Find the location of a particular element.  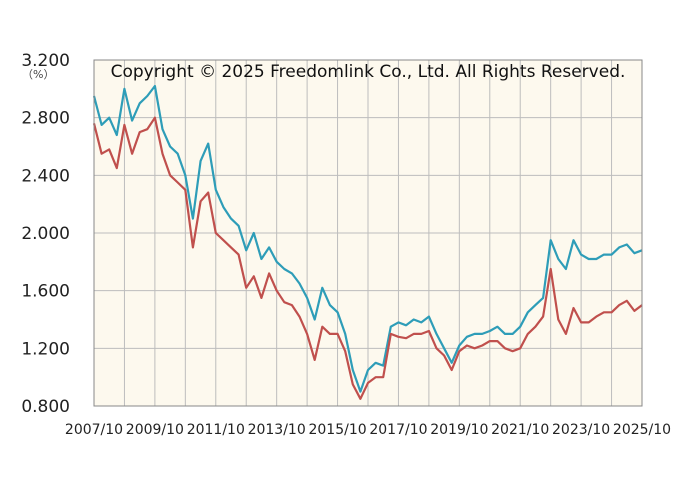

x-tick-label: 2025/10 is located at coordinates (642, 430).